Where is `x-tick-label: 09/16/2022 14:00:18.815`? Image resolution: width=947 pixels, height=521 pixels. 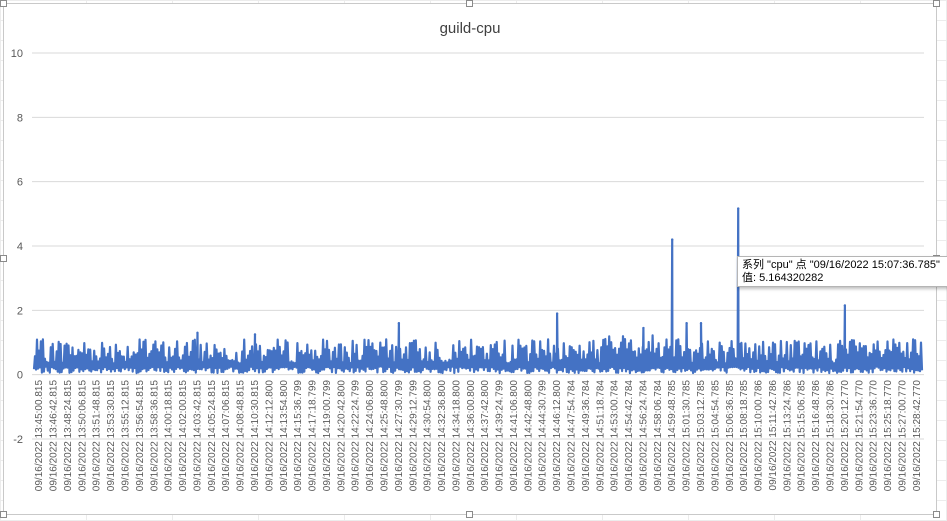 x-tick-label: 09/16/2022 14:00:18.815 is located at coordinates (169, 436).